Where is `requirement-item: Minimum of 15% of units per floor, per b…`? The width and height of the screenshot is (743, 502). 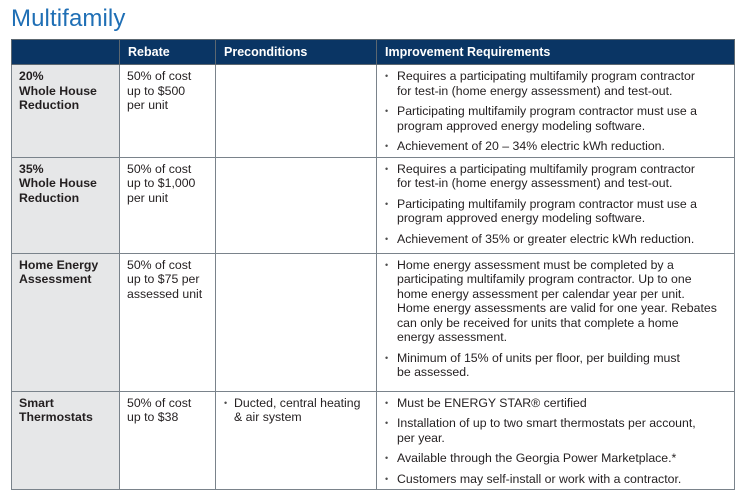 requirement-item: Minimum of 15% of units per floor, per b… is located at coordinates (555, 365).